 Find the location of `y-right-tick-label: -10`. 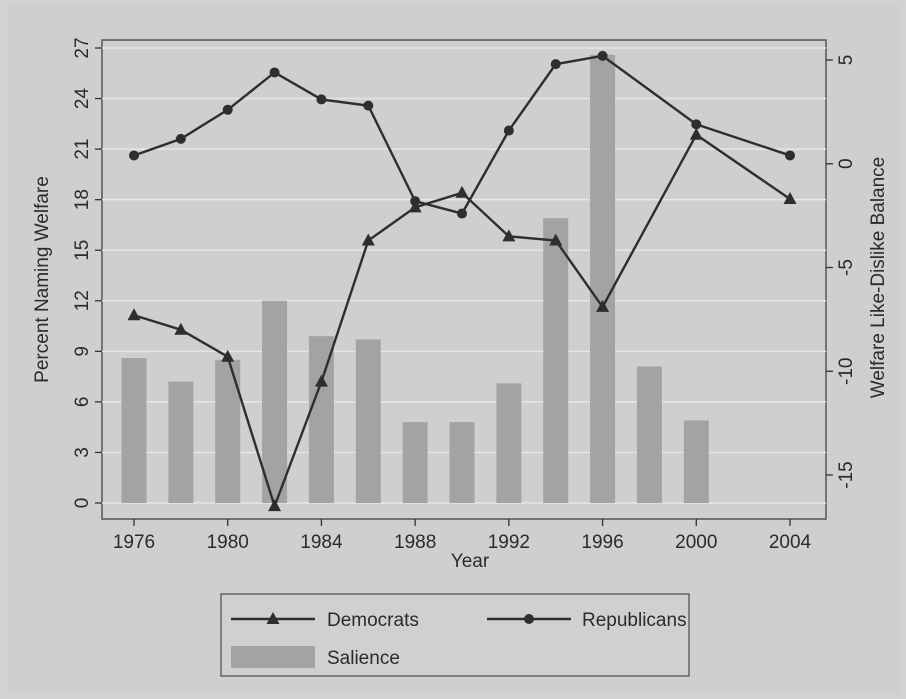

y-right-tick-label: -10 is located at coordinates (846, 371).